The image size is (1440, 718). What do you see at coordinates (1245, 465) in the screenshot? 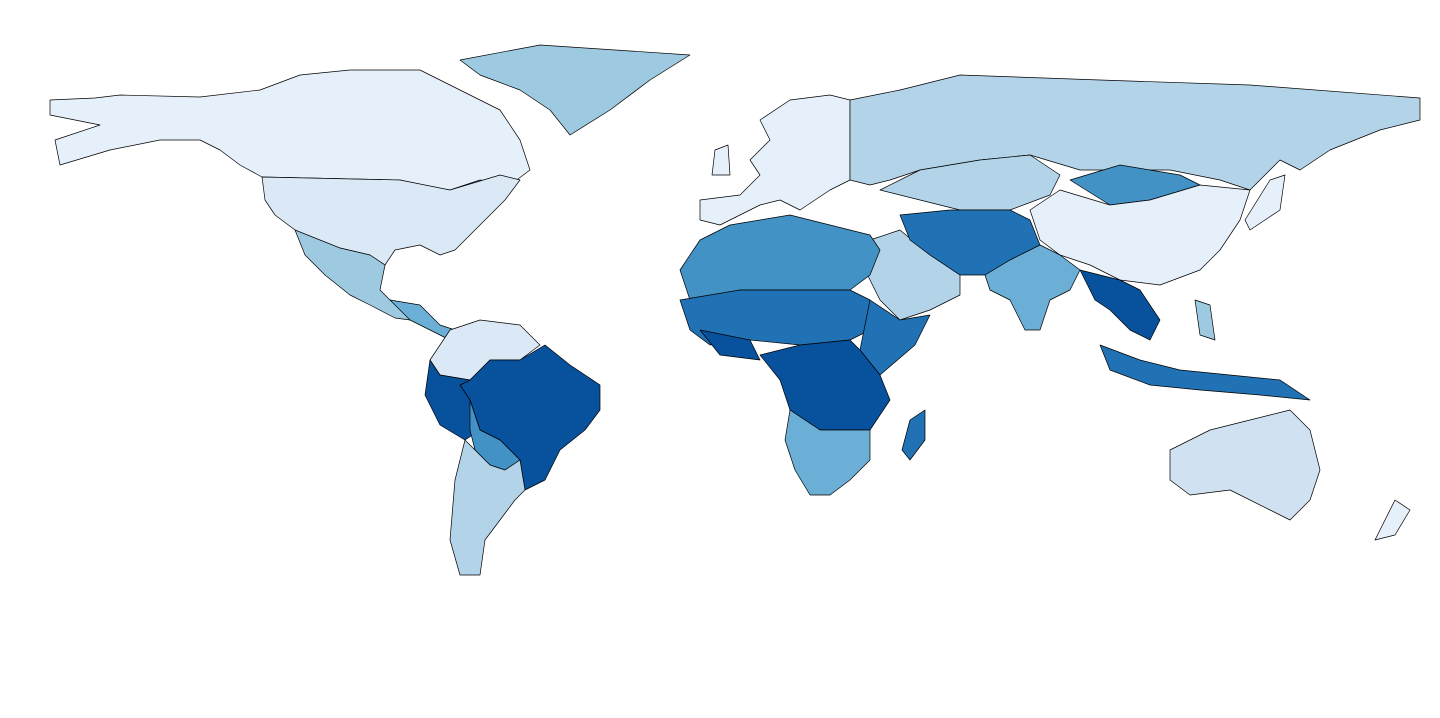
I see `australia` at bounding box center [1245, 465].